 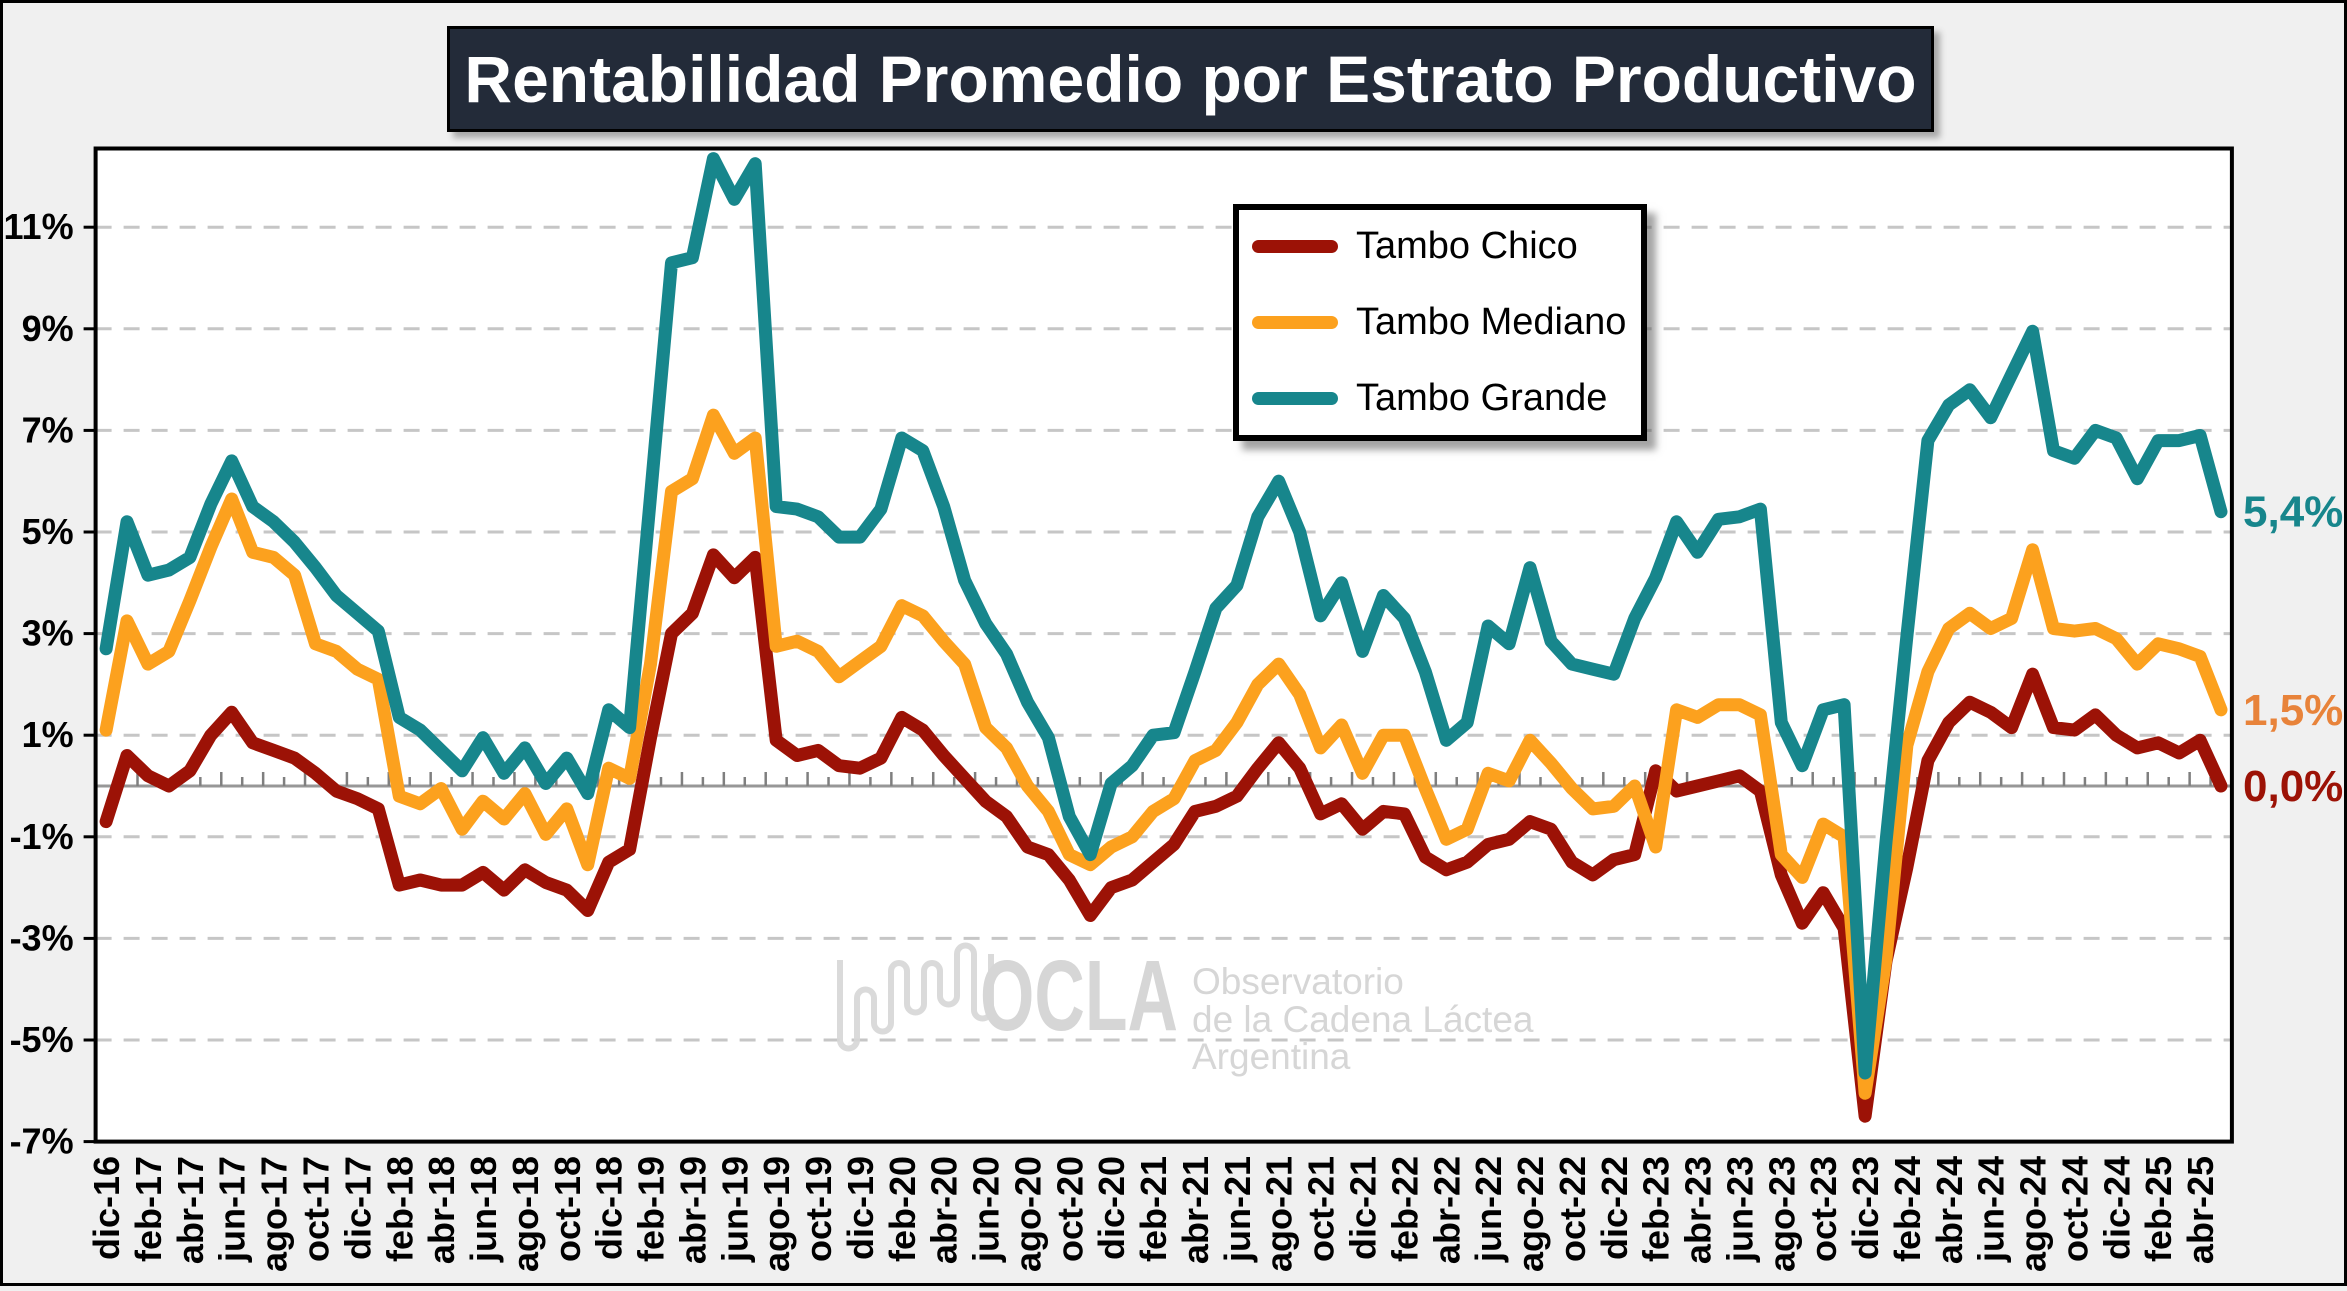 What do you see at coordinates (2200, 1210) in the screenshot?
I see `x-tick-label: abr-25` at bounding box center [2200, 1210].